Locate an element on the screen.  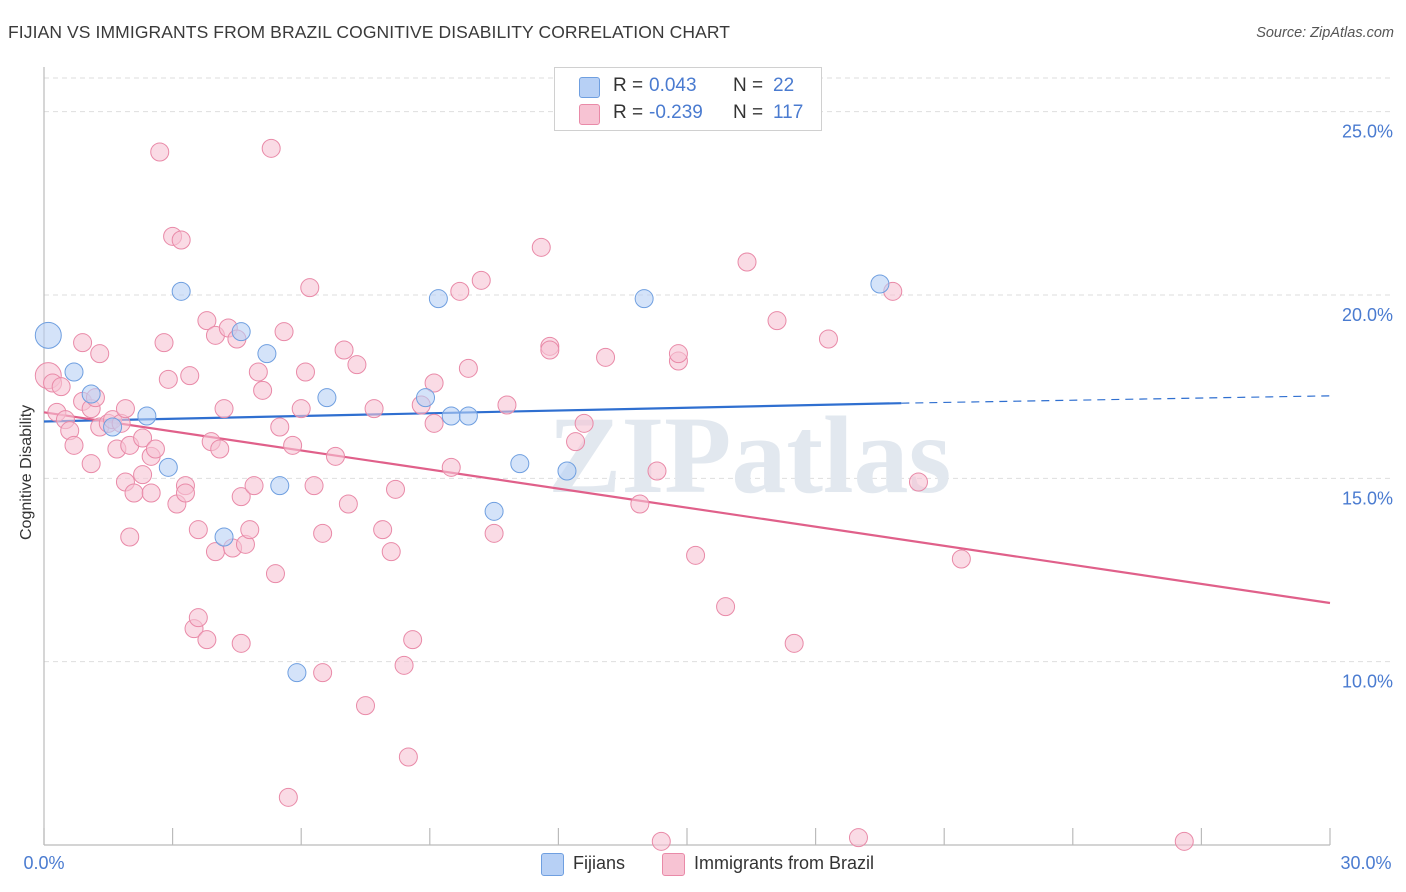
correlation-legend: R = 0.043 N = 22 R = -0.239 N = 117 is located at coordinates (688, 99).